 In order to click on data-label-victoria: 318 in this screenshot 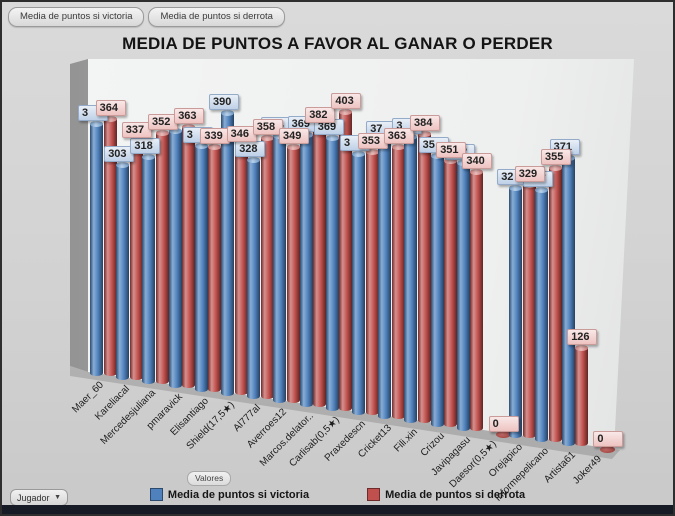, I will do `click(145, 146)`.